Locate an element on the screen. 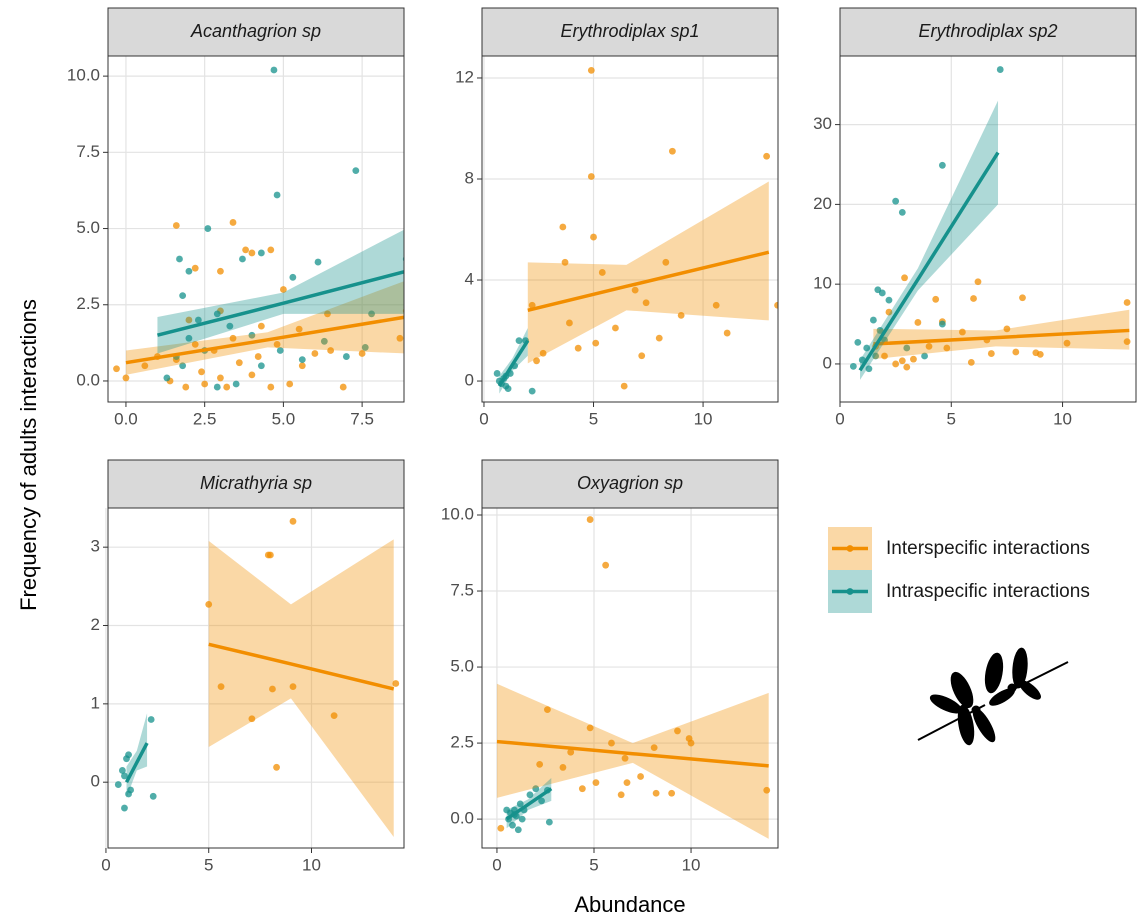 The width and height of the screenshot is (1146, 921). strip-title: Erythrodiplax sp1 is located at coordinates (629, 31).